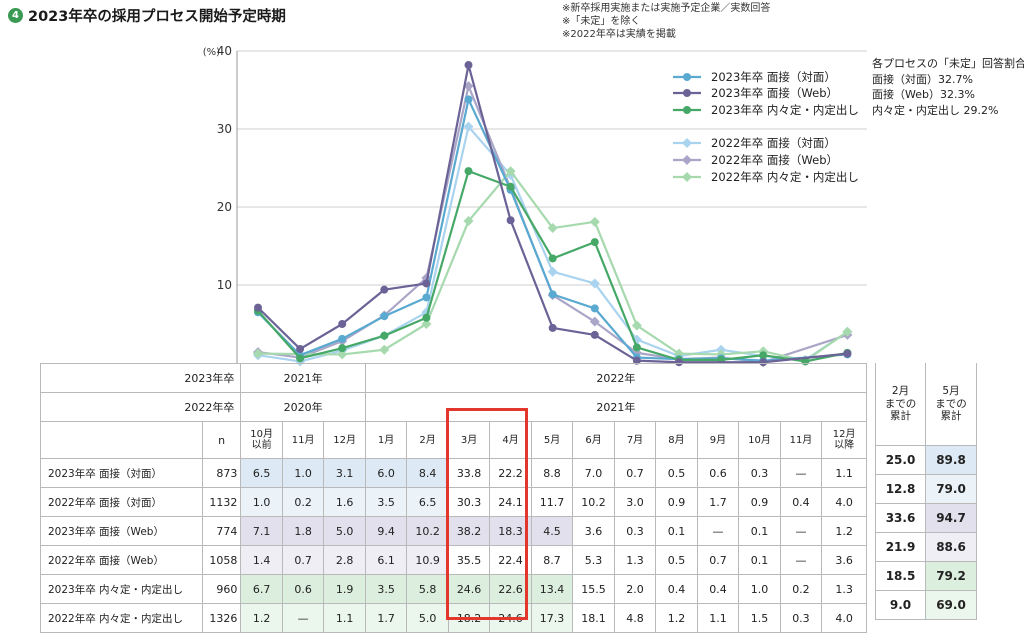  What do you see at coordinates (676, 618) in the screenshot?
I see `table-cell: 1.2` at bounding box center [676, 618].